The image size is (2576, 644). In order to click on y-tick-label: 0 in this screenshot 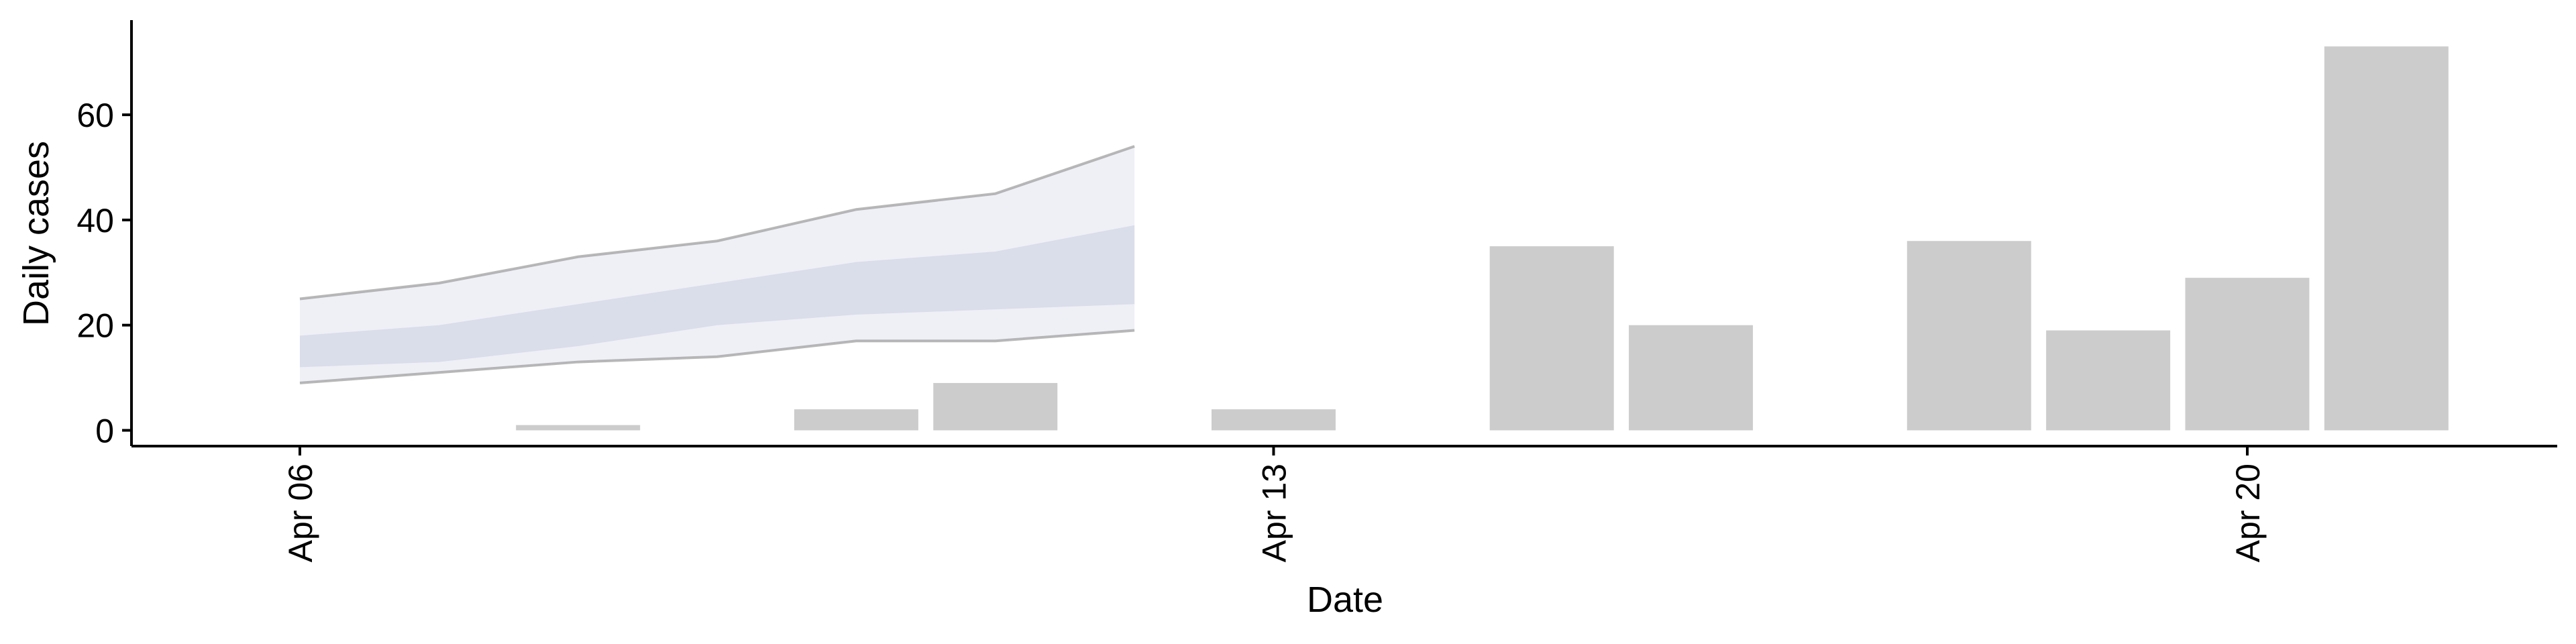, I will do `click(104, 430)`.